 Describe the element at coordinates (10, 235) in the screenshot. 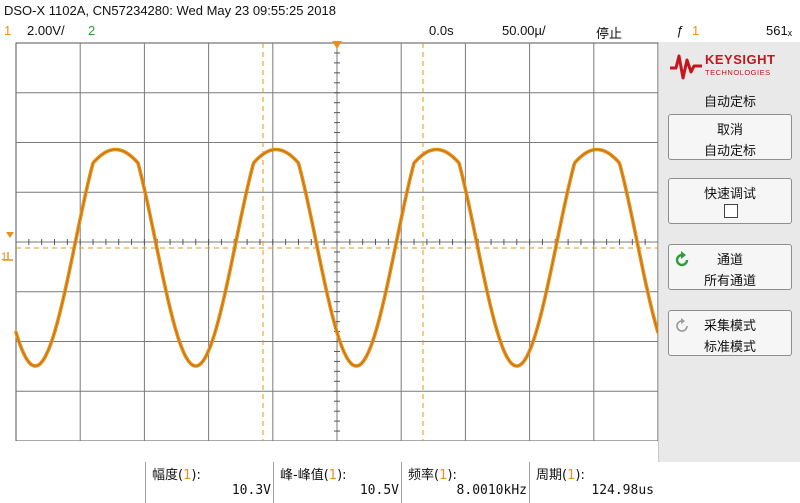

I see `trigger-level-marker` at that location.